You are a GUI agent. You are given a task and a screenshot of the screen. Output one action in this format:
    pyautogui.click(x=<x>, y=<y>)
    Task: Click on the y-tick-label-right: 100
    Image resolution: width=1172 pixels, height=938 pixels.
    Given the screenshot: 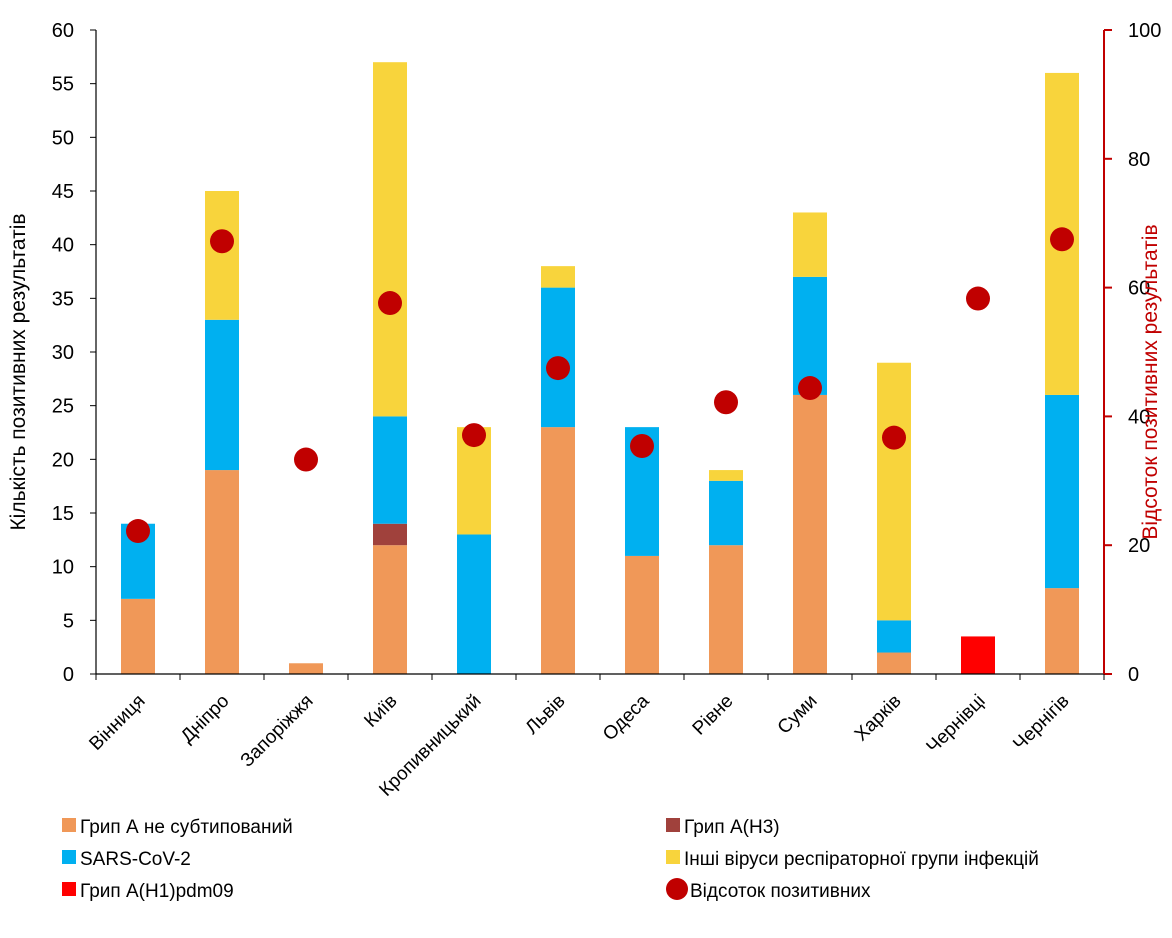 What is the action you would take?
    pyautogui.click(x=1144, y=31)
    